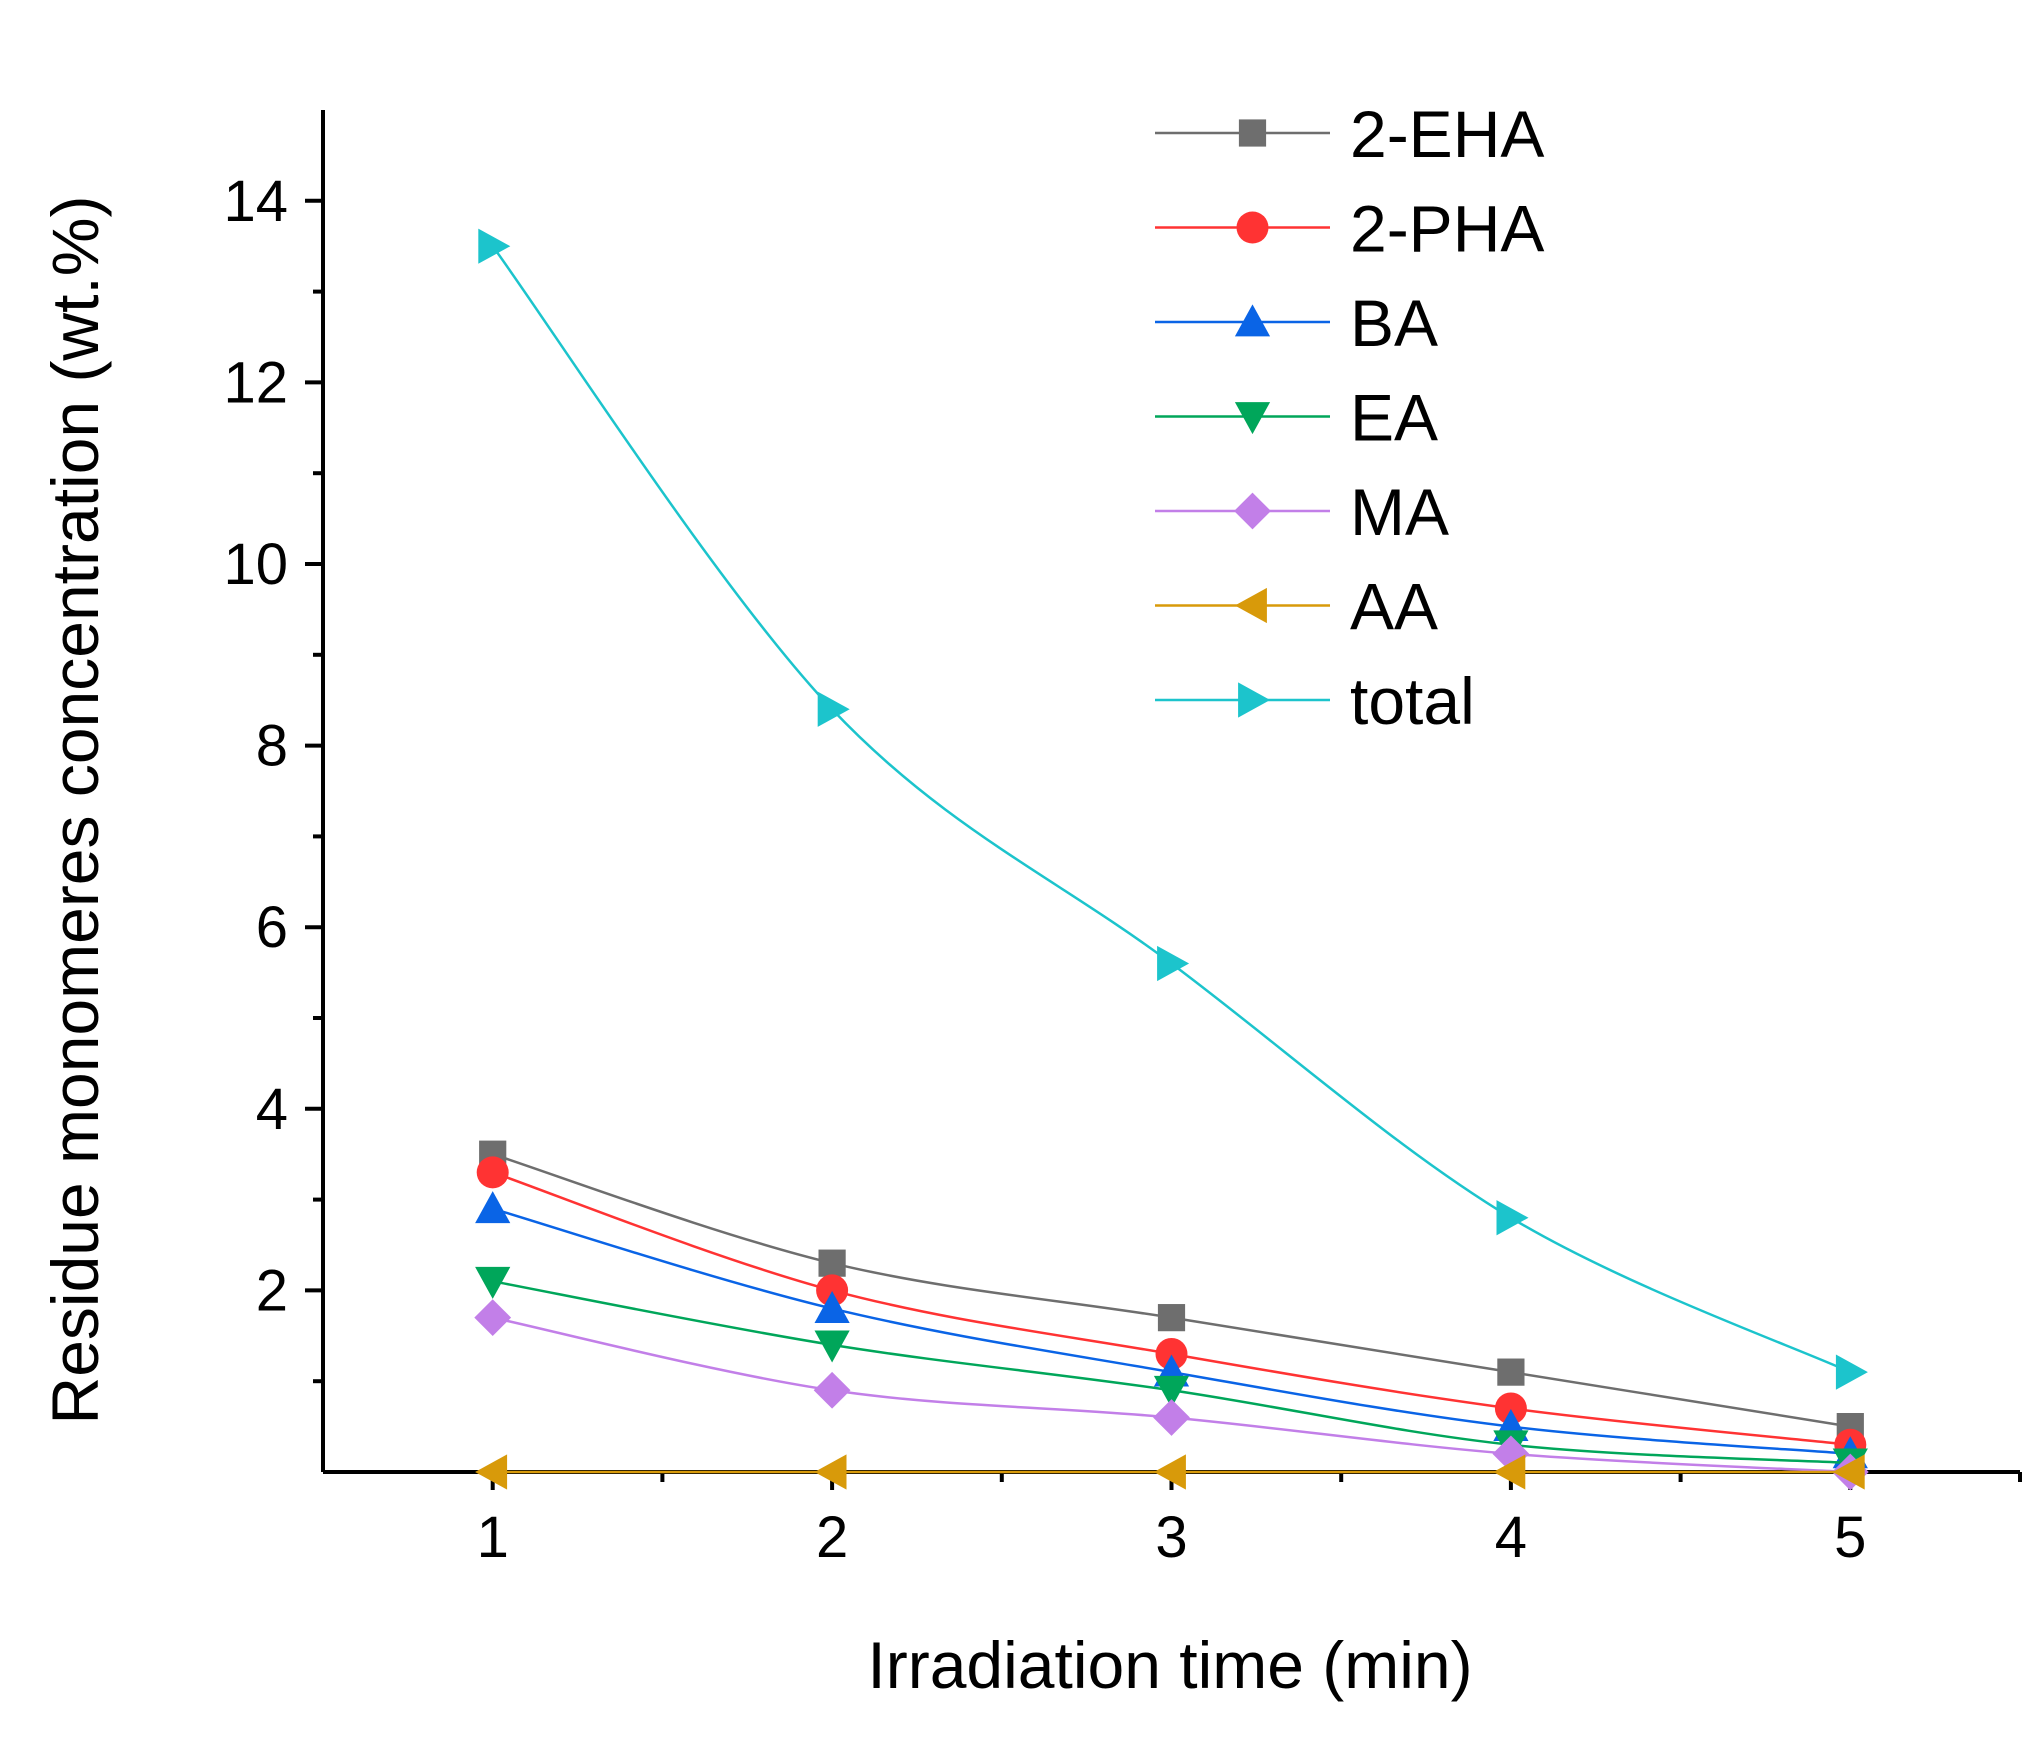  Describe the element at coordinates (75, 810) in the screenshot. I see `y-axis-title: Residue monomeres concentration (wt.%)` at that location.